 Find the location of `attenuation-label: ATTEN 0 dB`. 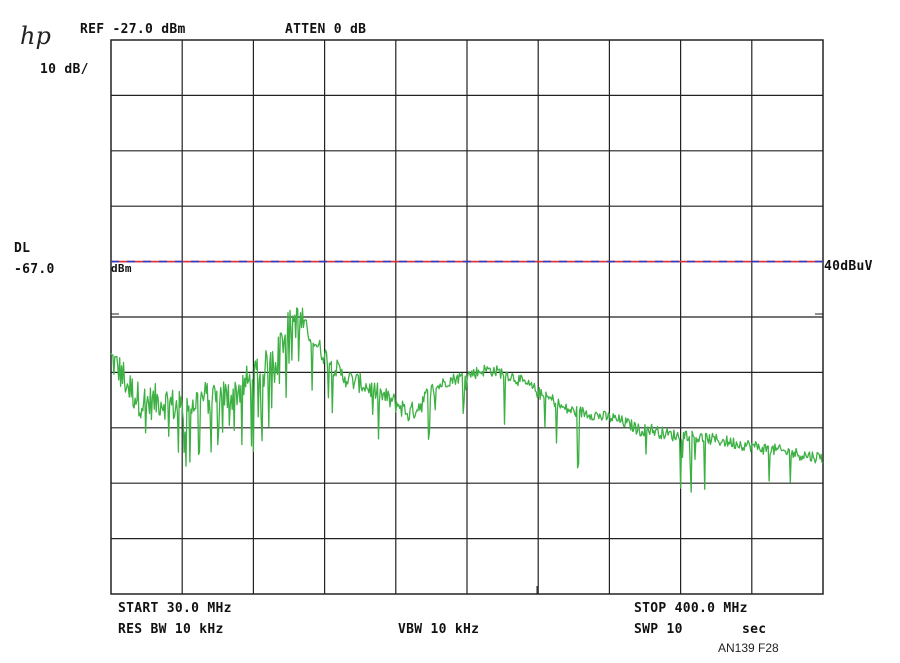

attenuation-label: ATTEN 0 dB is located at coordinates (326, 29).